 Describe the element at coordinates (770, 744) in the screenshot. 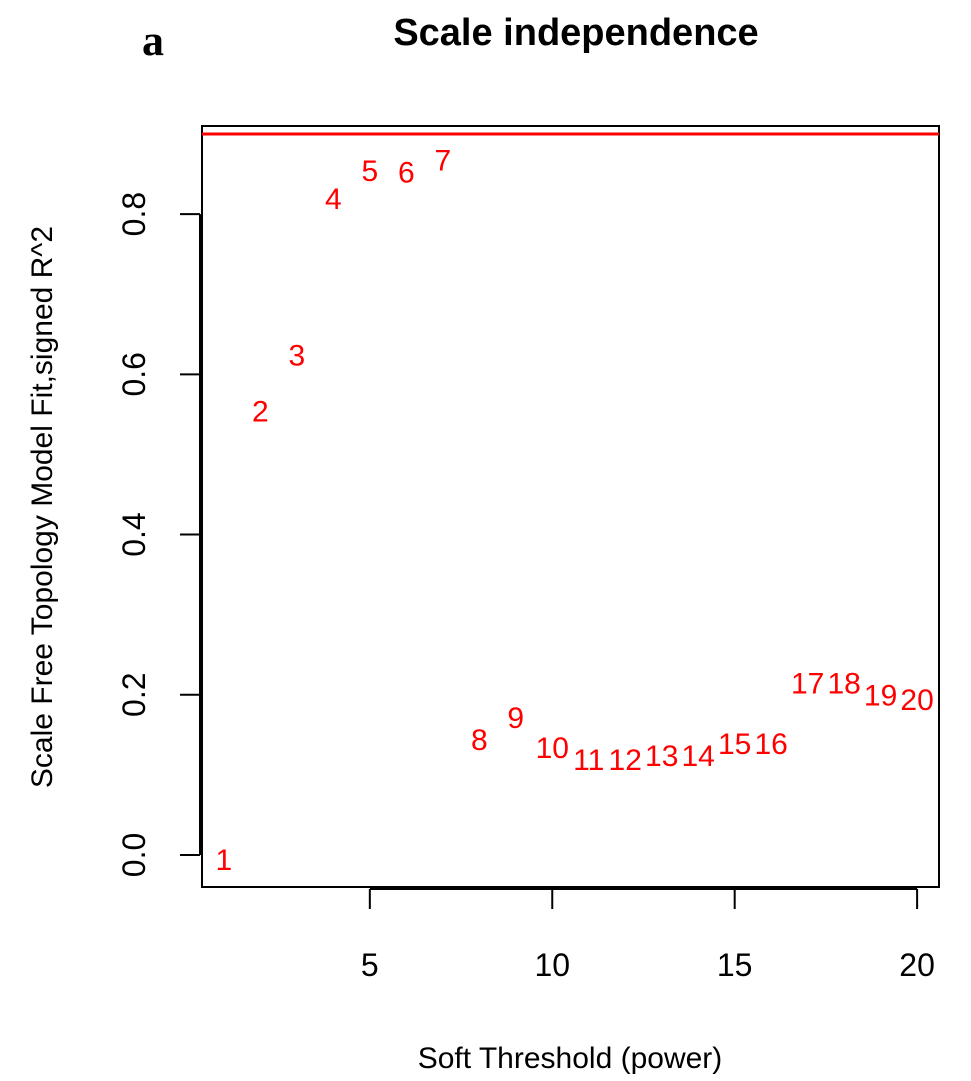

I see `point-label: 16` at that location.